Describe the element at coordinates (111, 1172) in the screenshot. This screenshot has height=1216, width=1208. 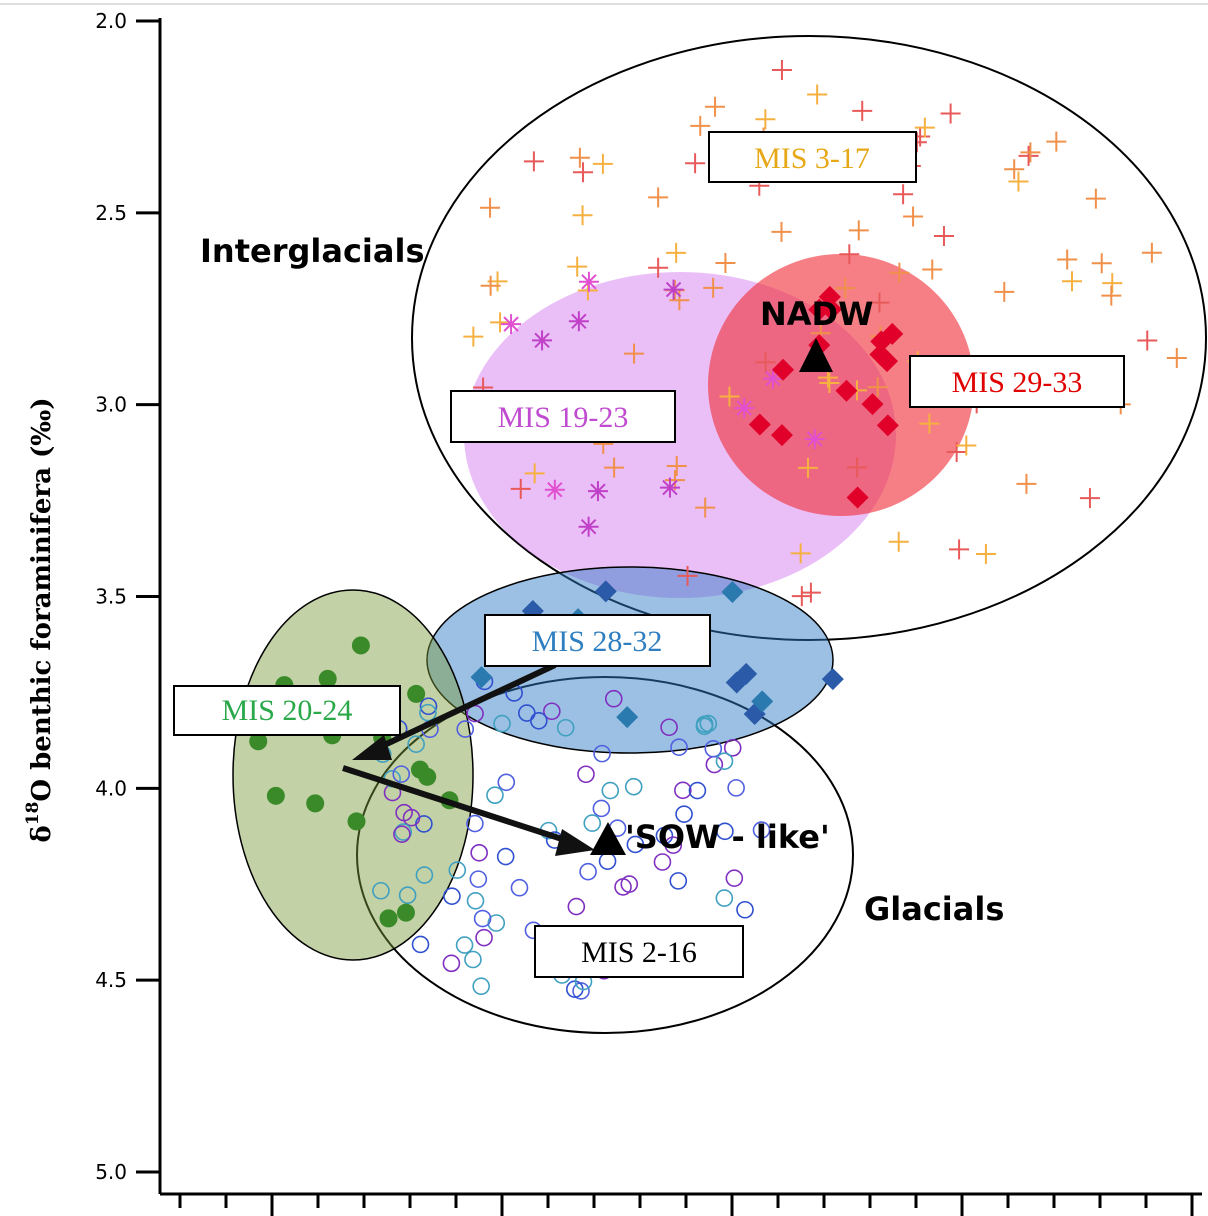
I see `y-tick-label: 5.0` at that location.